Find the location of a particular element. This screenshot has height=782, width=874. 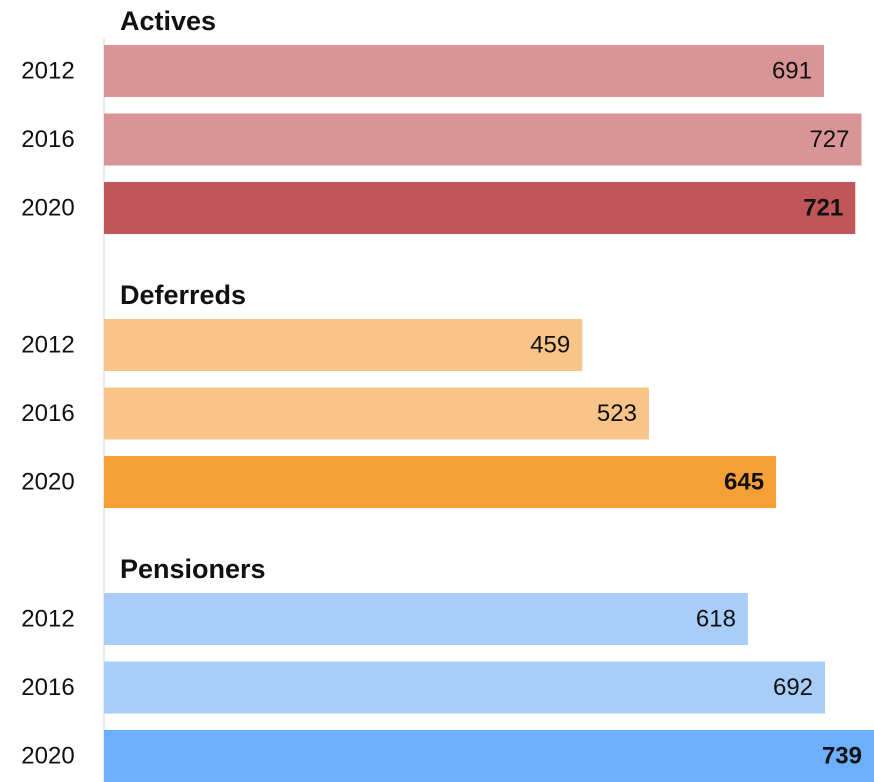

value-label: 721 is located at coordinates (823, 207).